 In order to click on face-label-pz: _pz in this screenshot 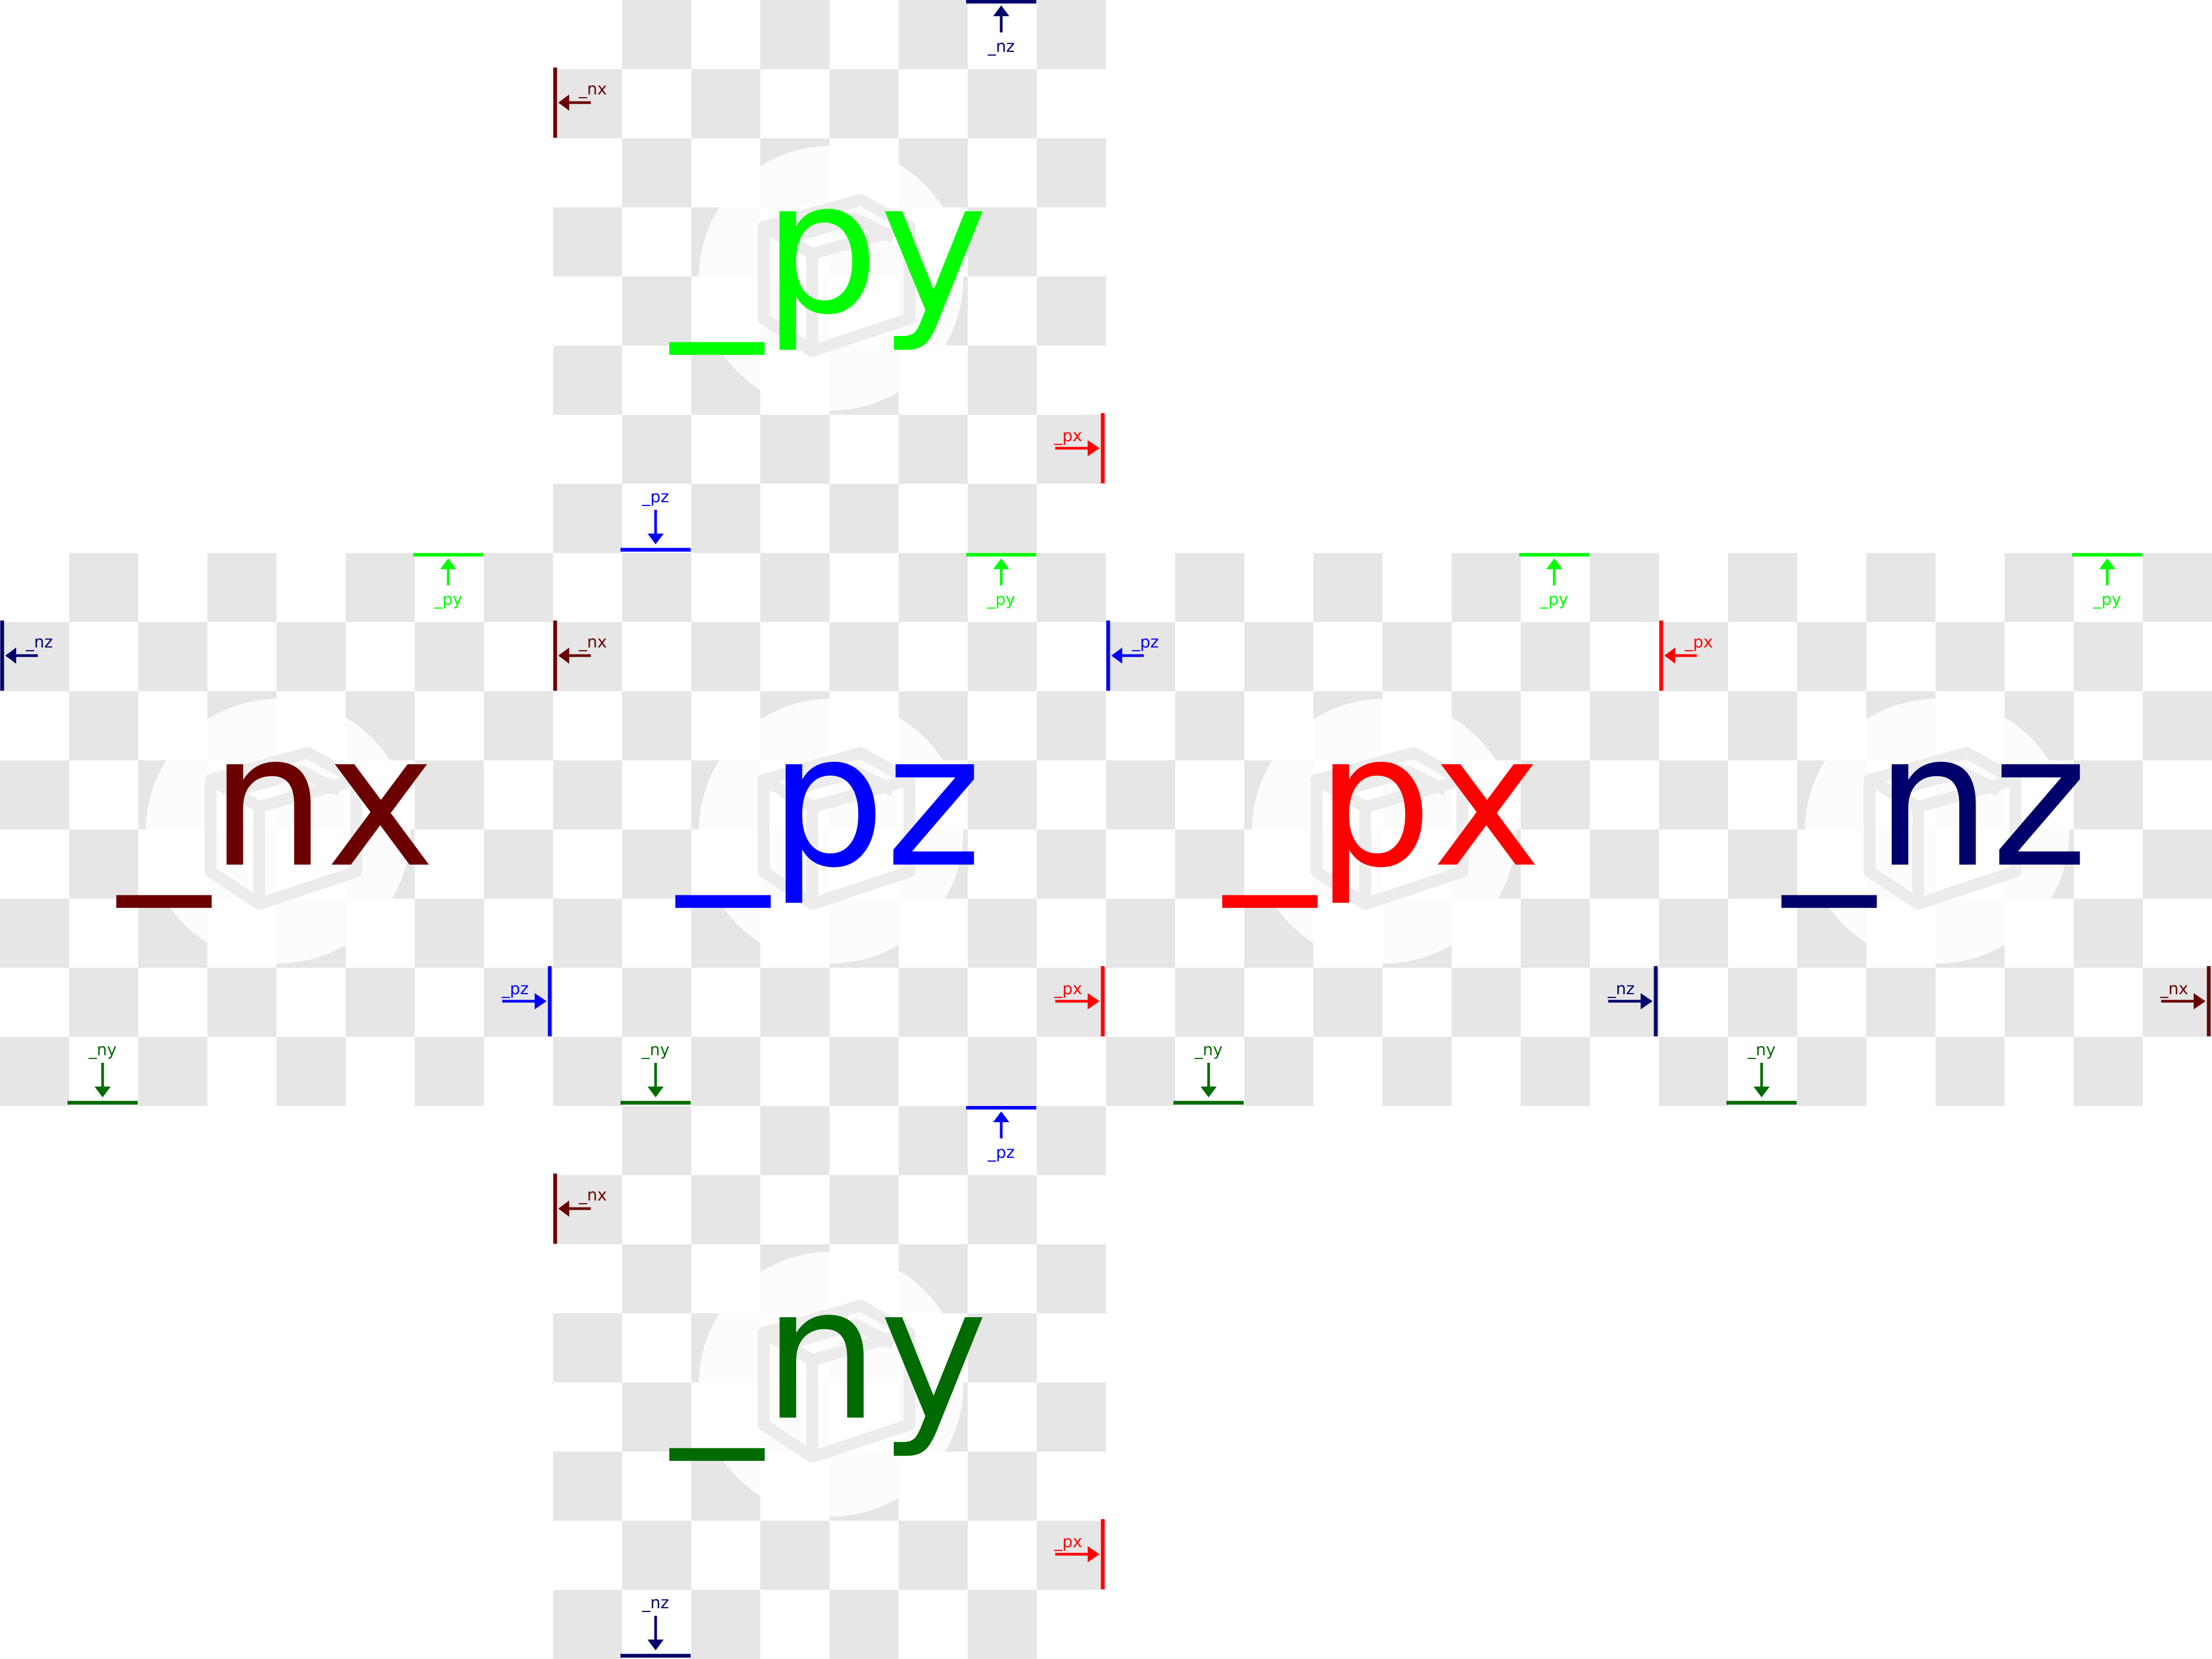, I will do `click(829, 801)`.